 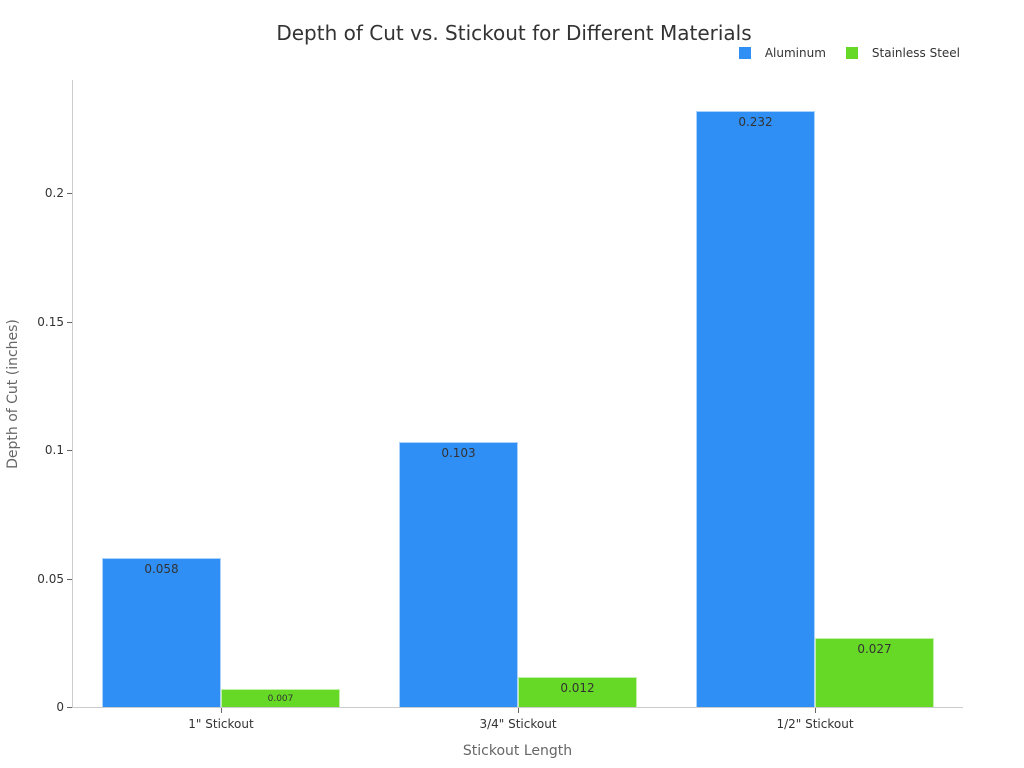 What do you see at coordinates (517, 751) in the screenshot?
I see `x-axis-label: Stickout Length` at bounding box center [517, 751].